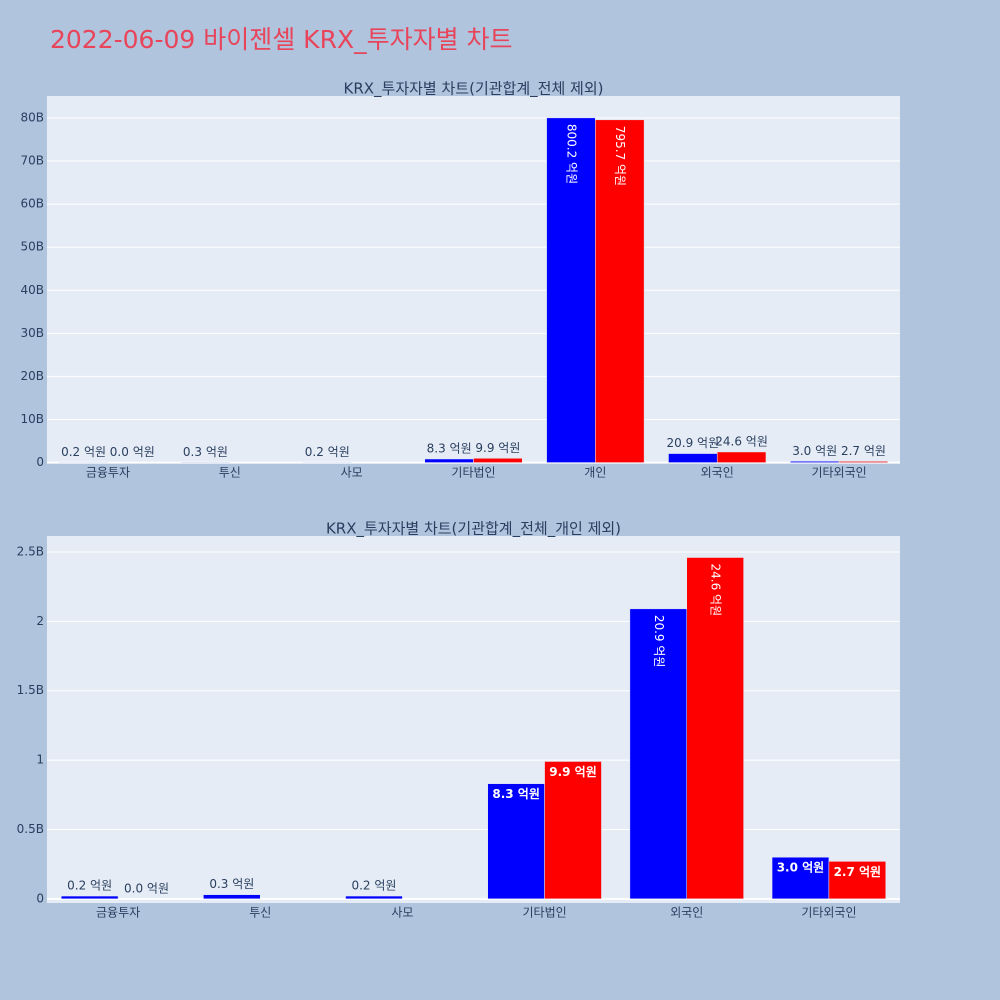 The width and height of the screenshot is (1000, 1000). What do you see at coordinates (620, 156) in the screenshot?
I see `value-label: 795.7 억원` at bounding box center [620, 156].